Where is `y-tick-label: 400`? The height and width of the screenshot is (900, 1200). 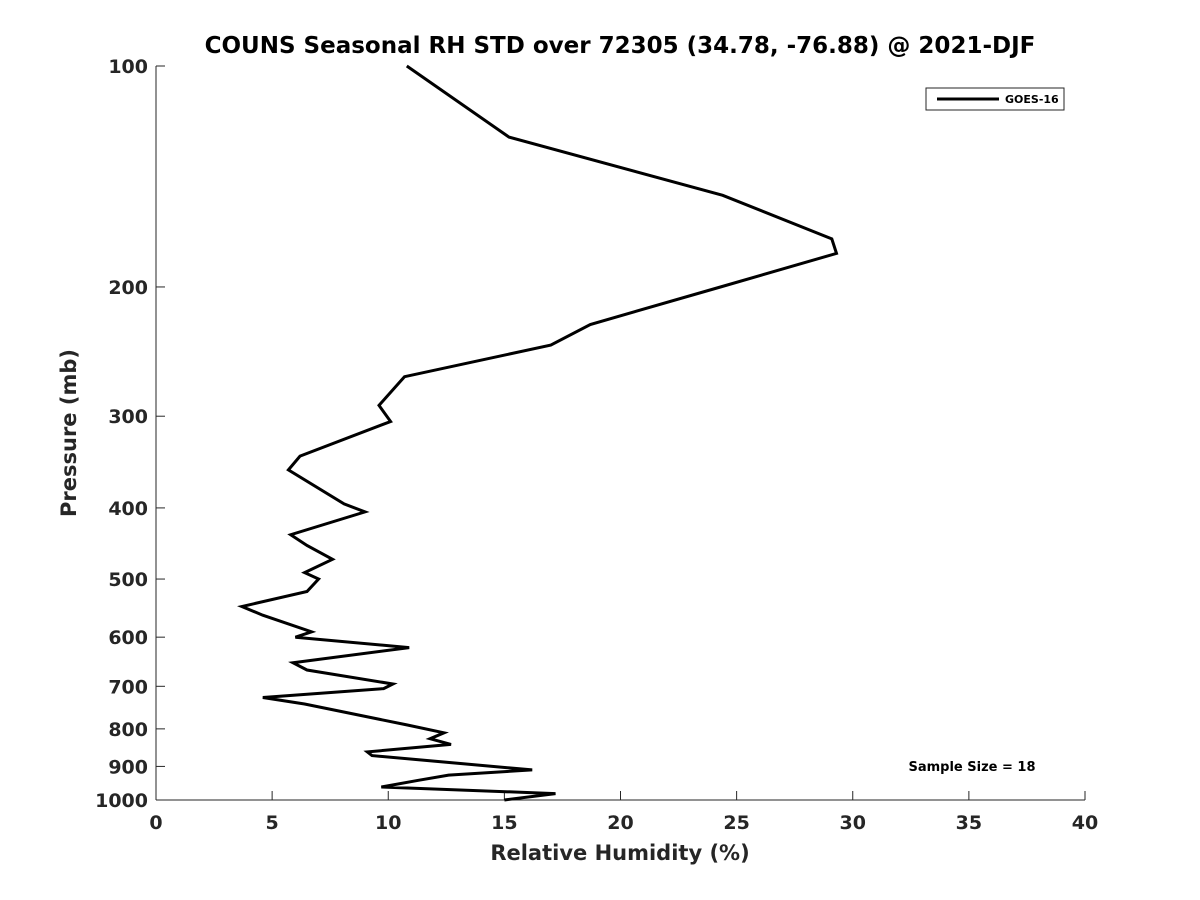
y-tick-label: 400 is located at coordinates (128, 509).